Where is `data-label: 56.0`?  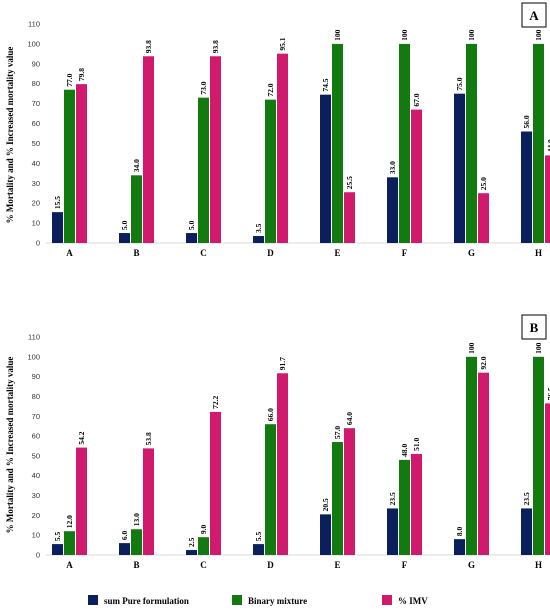
data-label: 56.0 is located at coordinates (526, 121).